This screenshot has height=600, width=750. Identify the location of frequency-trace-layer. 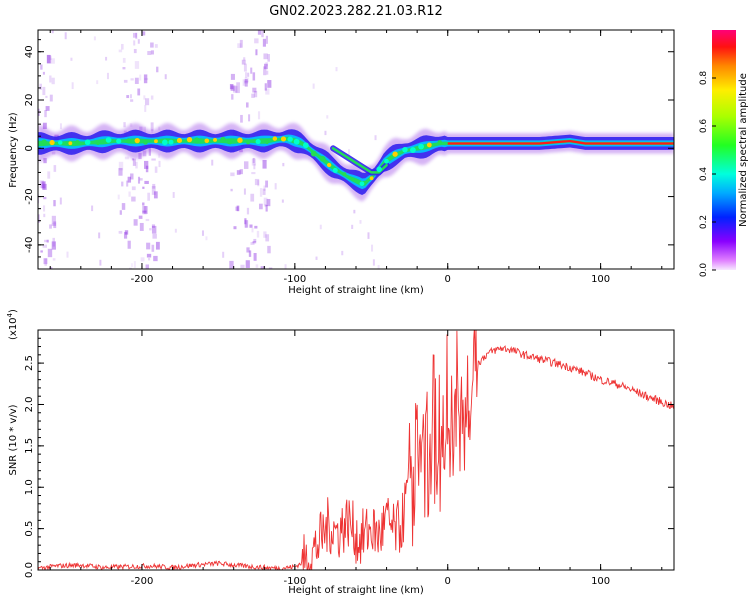
(356, 162).